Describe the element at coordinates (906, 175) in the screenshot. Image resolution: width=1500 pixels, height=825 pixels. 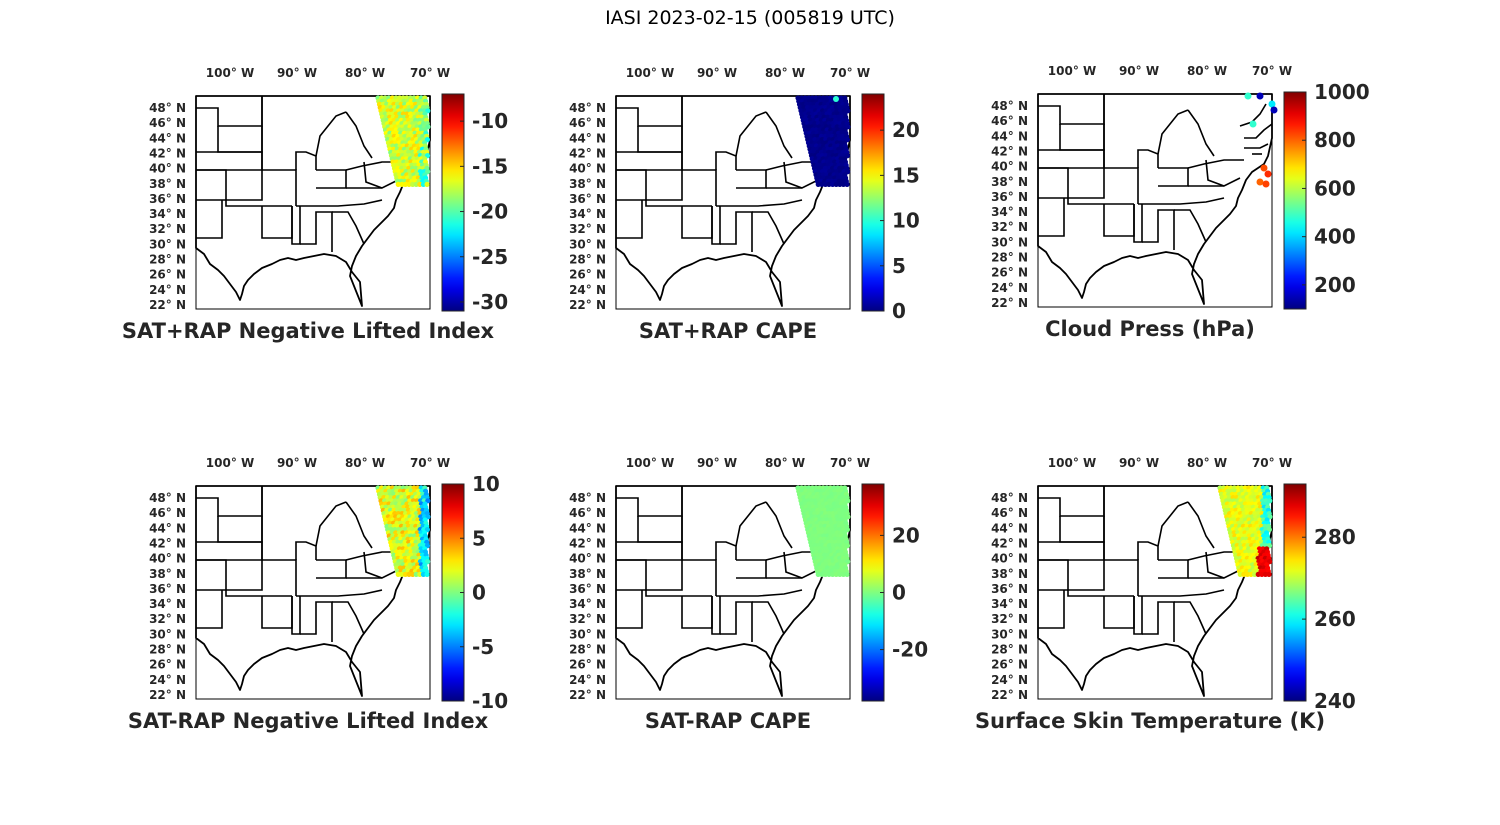
I see `colorbar-tick-label: 15` at that location.